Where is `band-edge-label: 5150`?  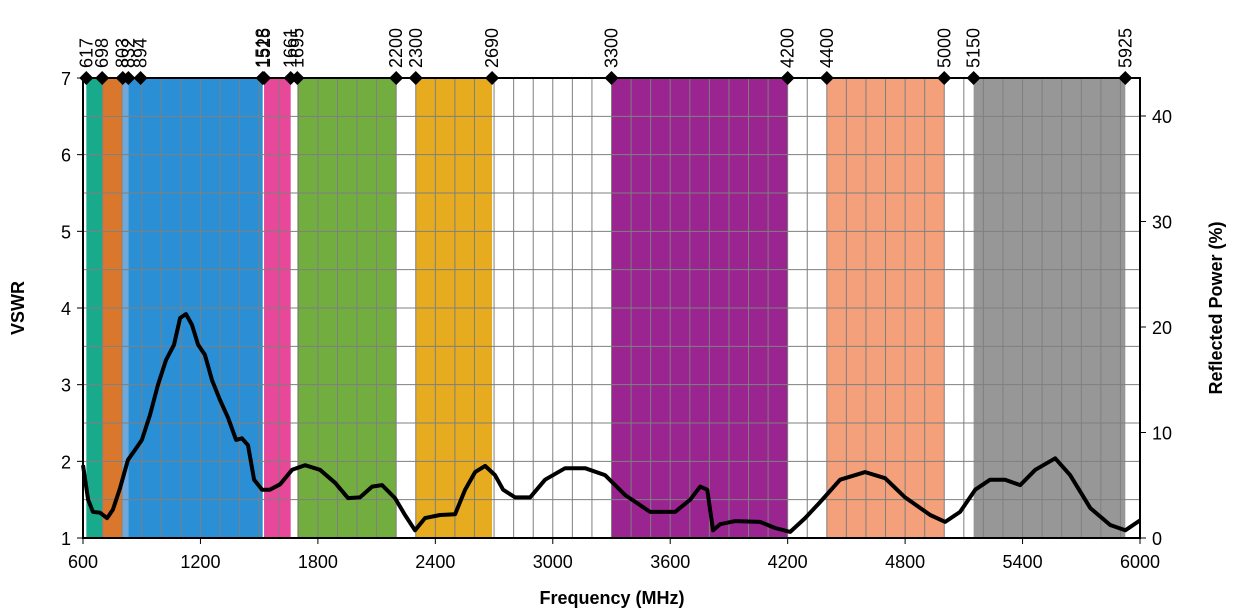
band-edge-label: 5150 is located at coordinates (974, 48).